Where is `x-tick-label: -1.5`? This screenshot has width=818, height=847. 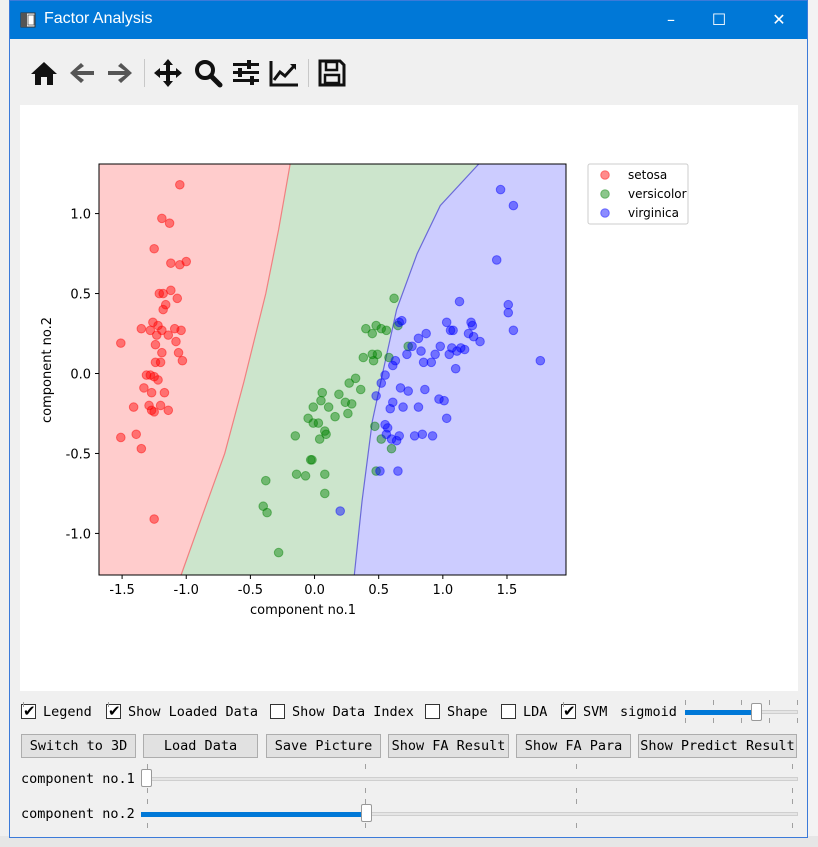
x-tick-label: -1.5 is located at coordinates (121, 590).